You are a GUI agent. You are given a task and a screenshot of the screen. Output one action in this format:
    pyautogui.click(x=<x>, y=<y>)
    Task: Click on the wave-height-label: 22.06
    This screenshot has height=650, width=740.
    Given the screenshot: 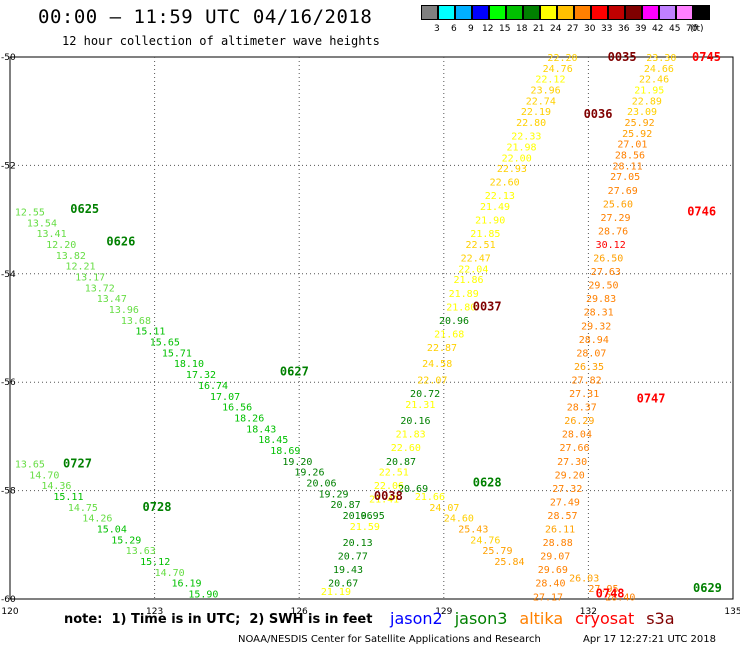 What is the action you would take?
    pyautogui.click(x=389, y=486)
    